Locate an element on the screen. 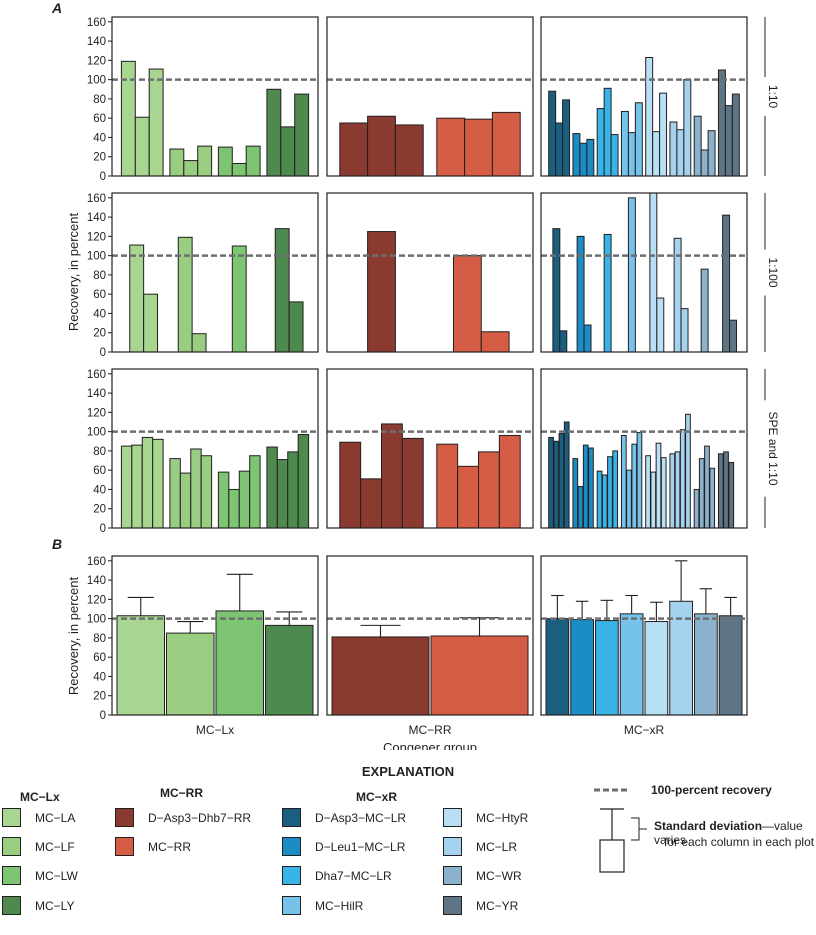 Image resolution: width=816 pixels, height=935 pixels. panel-b-mc-lx-bar-mc-lf is located at coordinates (190, 674).